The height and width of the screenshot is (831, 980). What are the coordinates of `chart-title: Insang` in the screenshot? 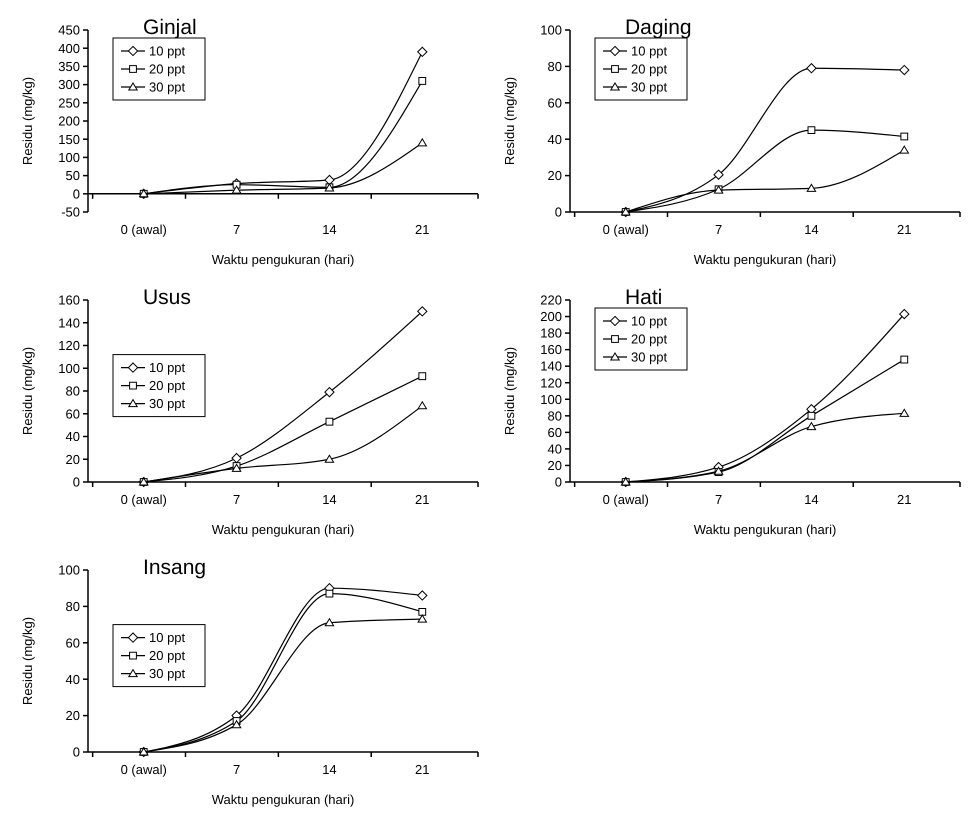 It's located at (174, 567).